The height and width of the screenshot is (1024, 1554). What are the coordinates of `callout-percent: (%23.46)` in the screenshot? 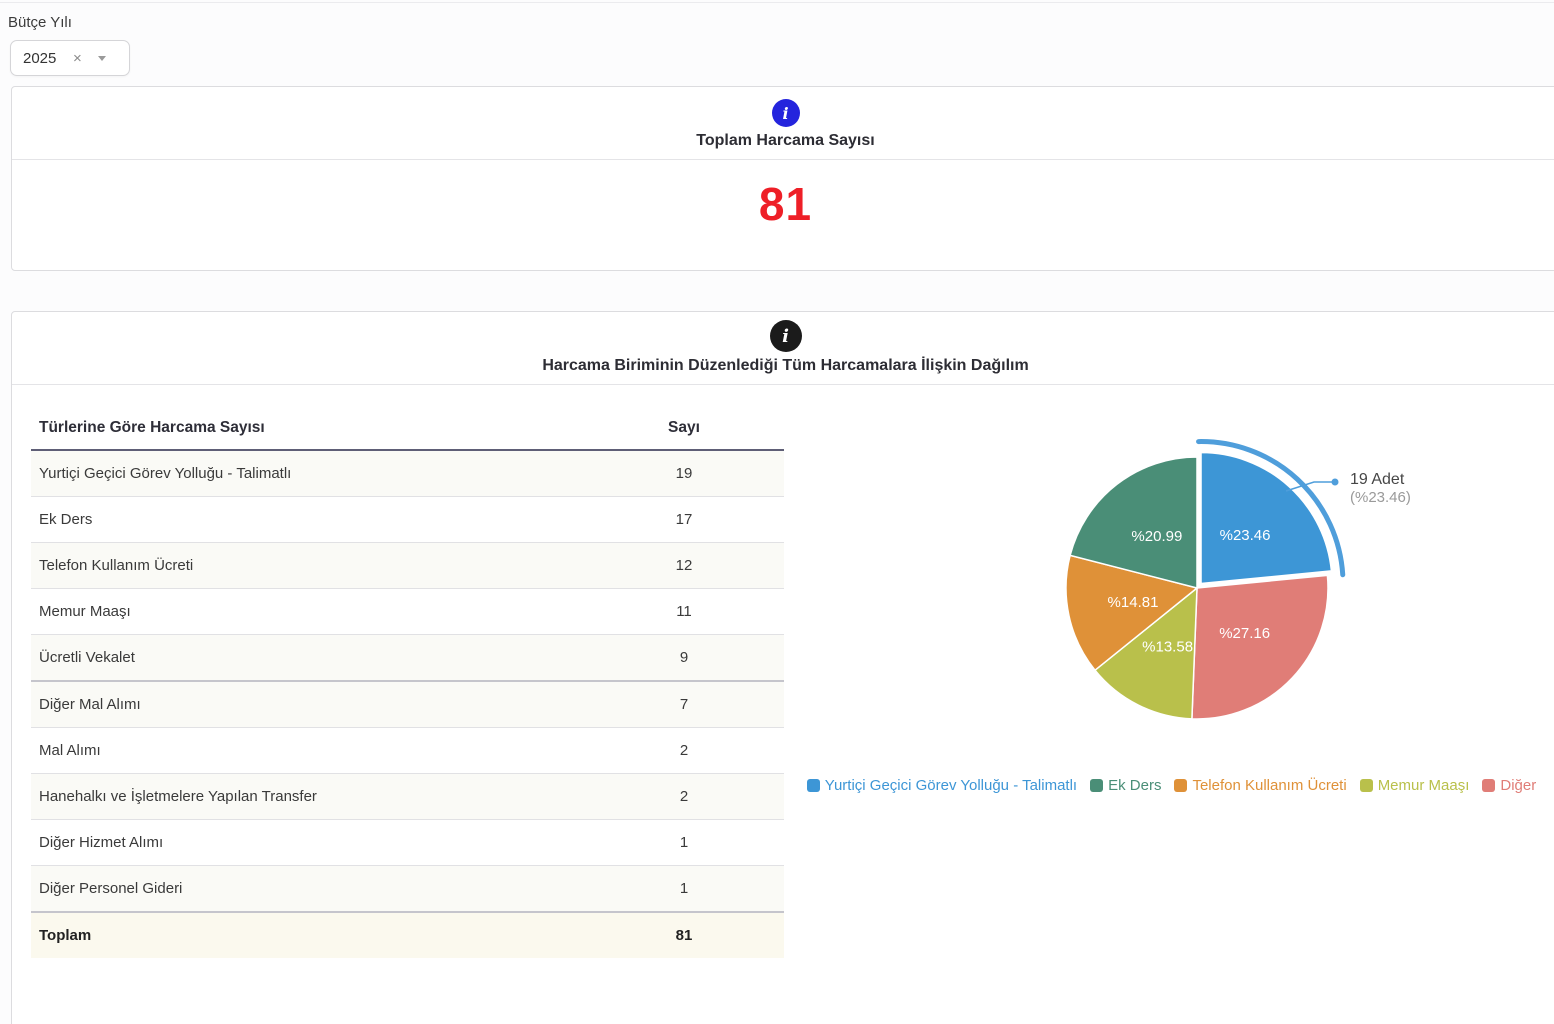 It's located at (1380, 497).